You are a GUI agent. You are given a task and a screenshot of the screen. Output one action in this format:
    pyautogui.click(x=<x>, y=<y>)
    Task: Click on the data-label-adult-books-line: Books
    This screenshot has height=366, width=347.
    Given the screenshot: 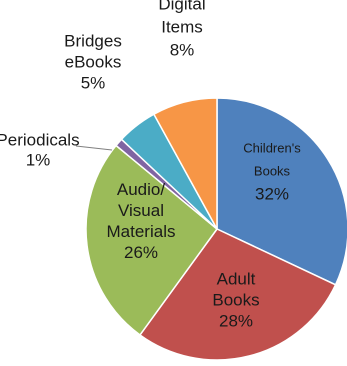 What is the action you would take?
    pyautogui.click(x=235, y=299)
    